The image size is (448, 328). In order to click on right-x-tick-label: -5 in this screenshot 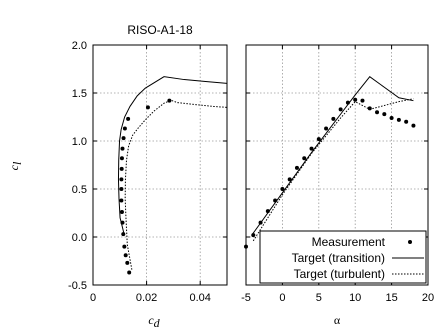, I will do `click(246, 298)`.